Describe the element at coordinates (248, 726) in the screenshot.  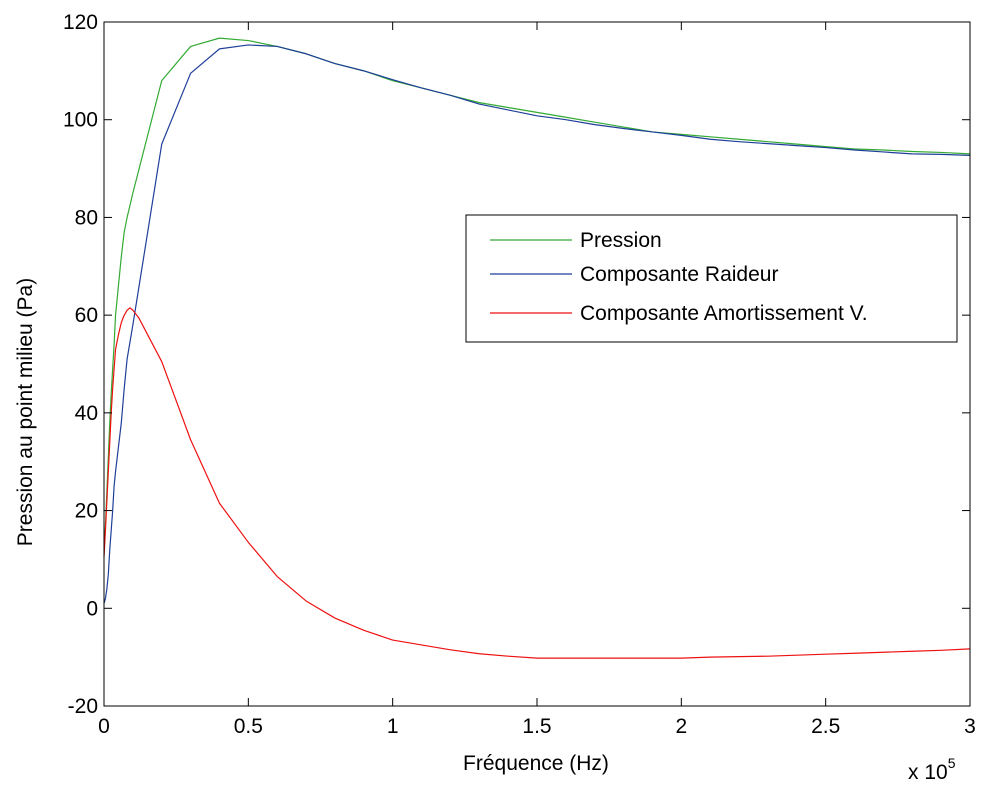
I see `x-tick-label: 0.5` at that location.